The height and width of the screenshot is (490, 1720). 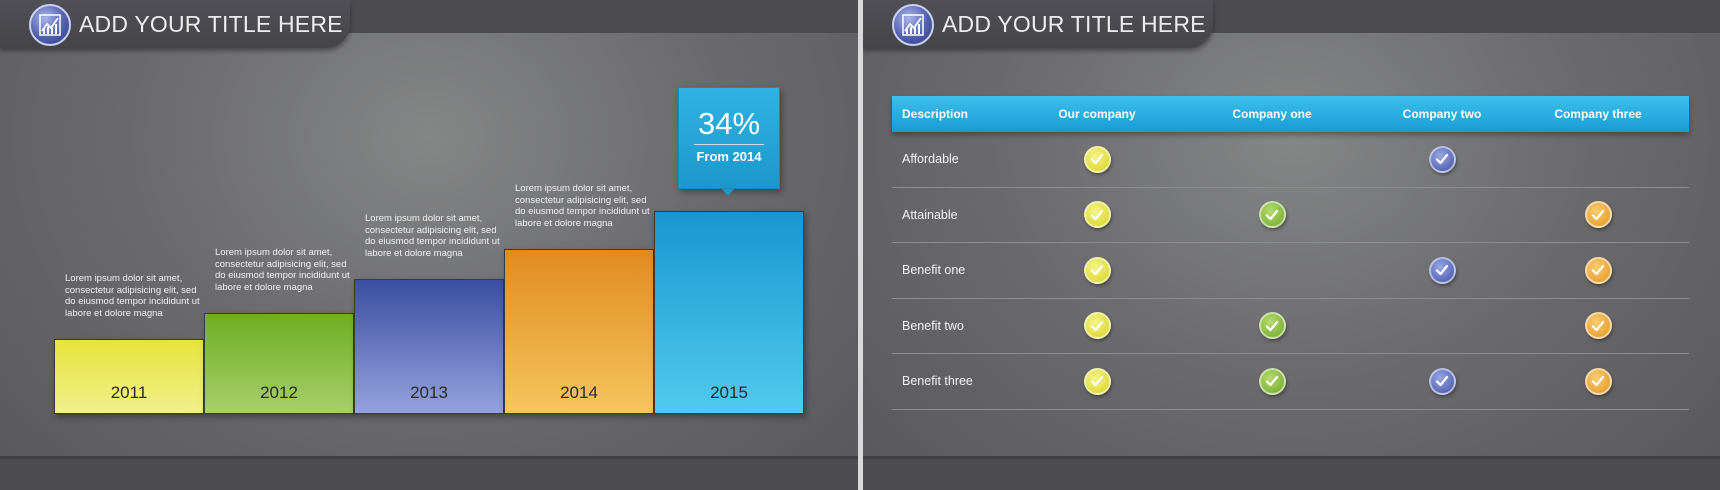 I want to click on row-label: Benefit one, so click(x=934, y=270).